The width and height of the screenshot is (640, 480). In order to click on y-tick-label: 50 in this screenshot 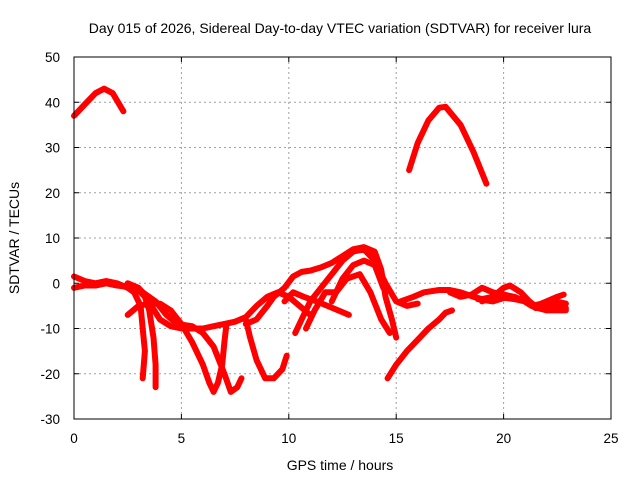, I will do `click(52, 57)`.